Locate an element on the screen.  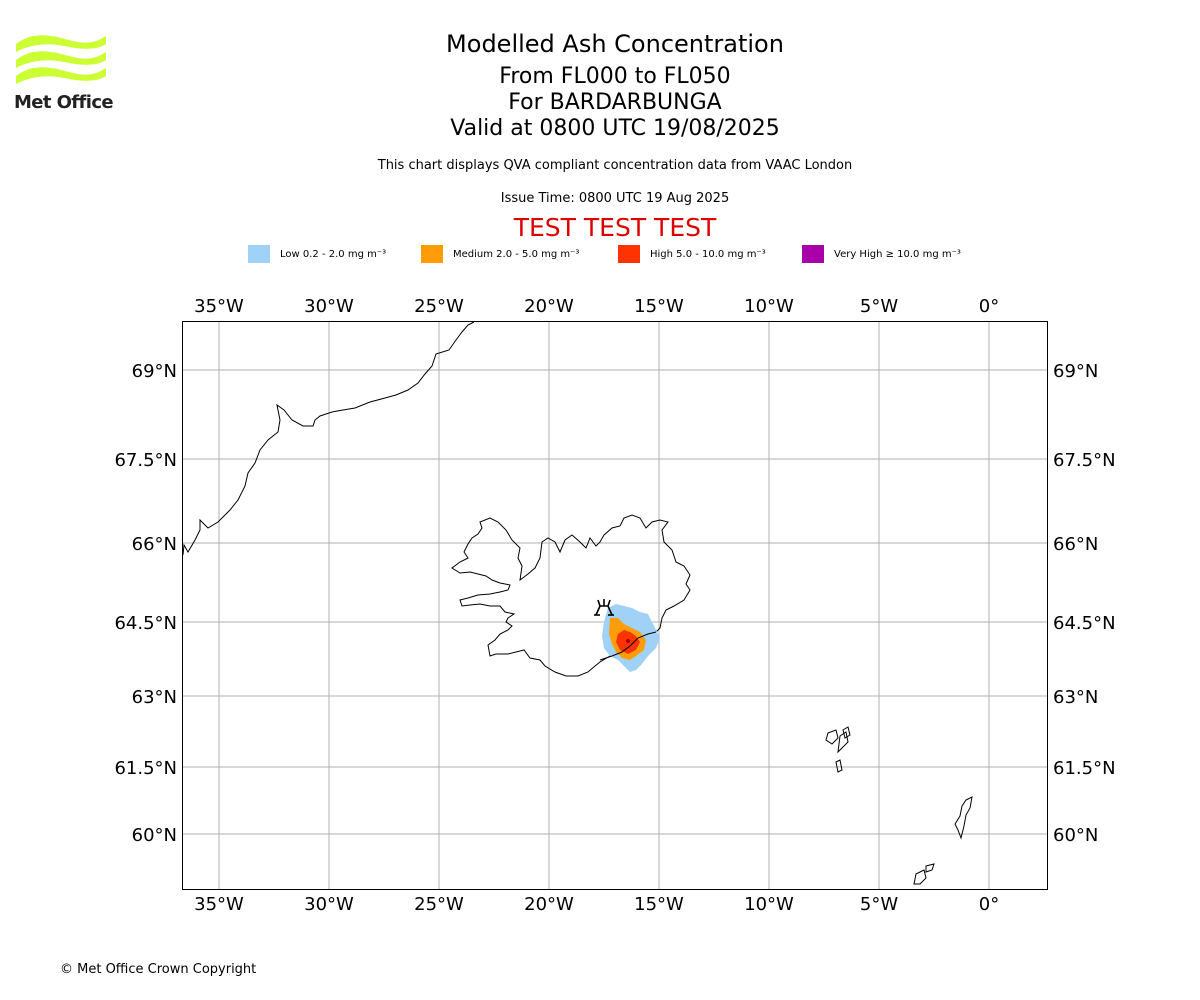
shetland-orkney-islands is located at coordinates (943, 840).